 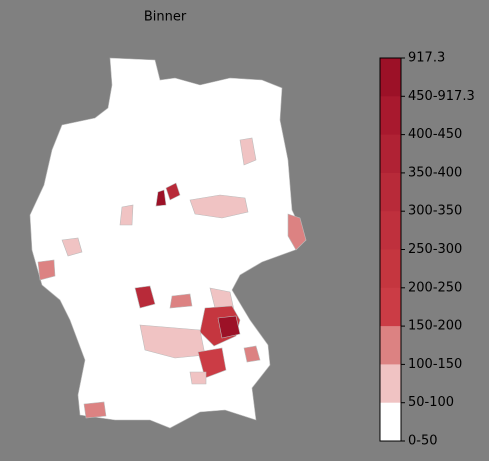 I want to click on colorbar-label: 150-200, so click(x=435, y=326).